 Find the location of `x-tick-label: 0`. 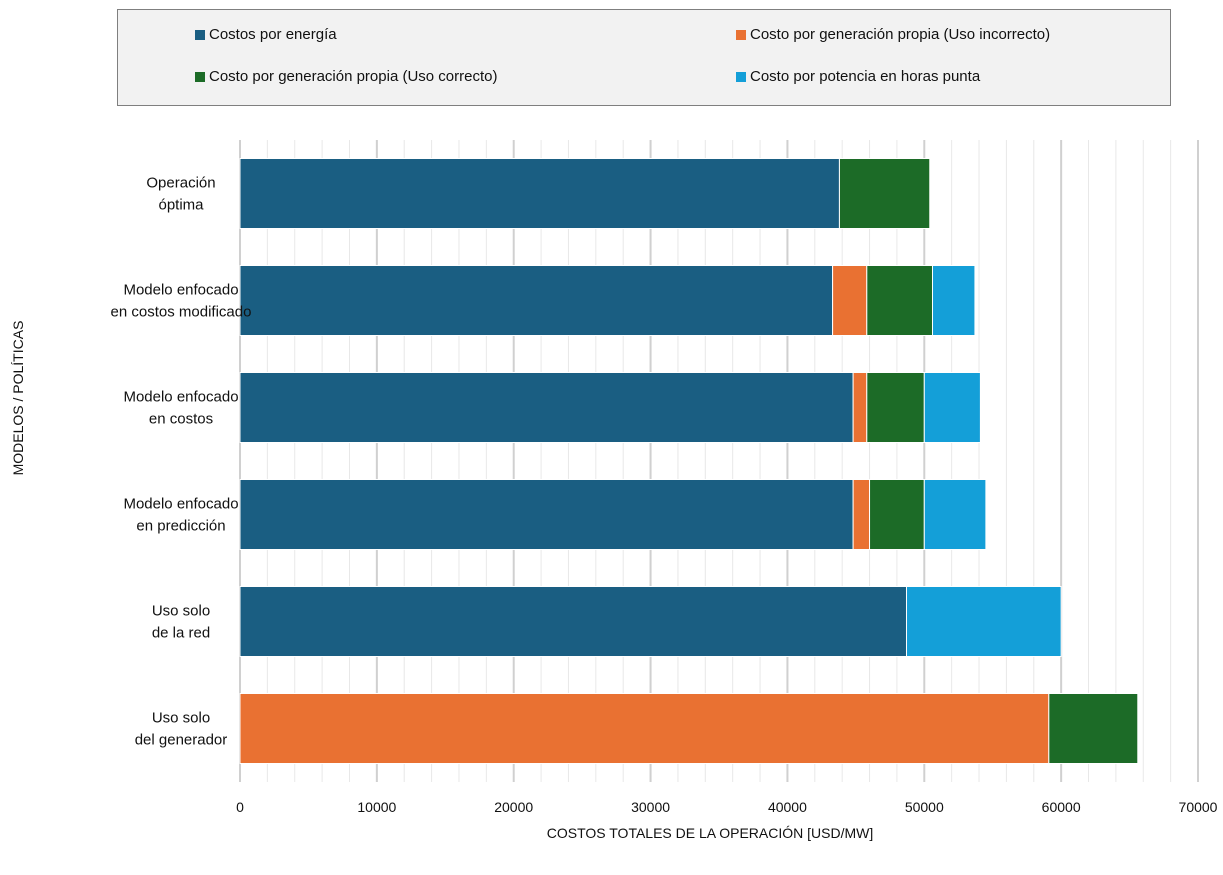

x-tick-label: 0 is located at coordinates (240, 807).